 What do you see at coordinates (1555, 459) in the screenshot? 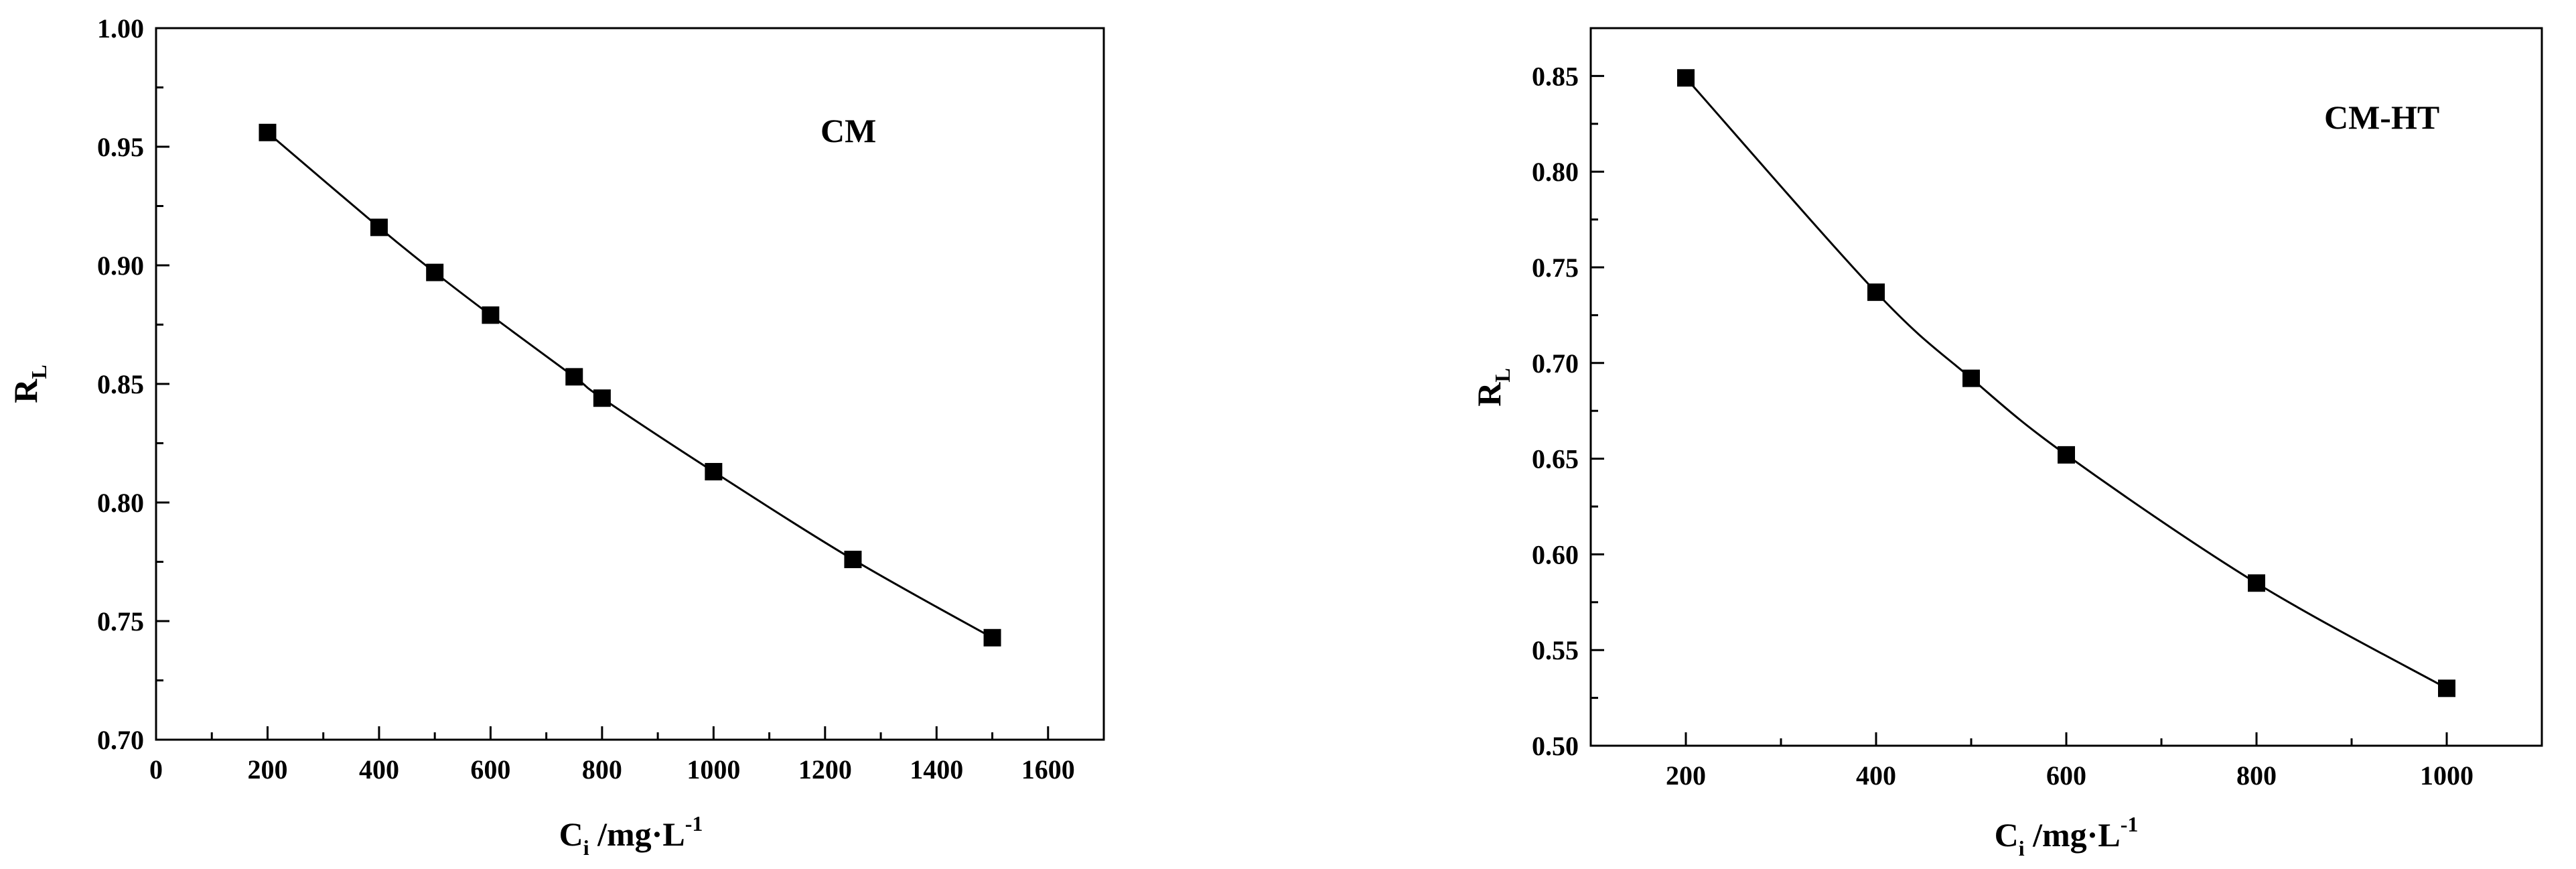
I see `y-tick-label: 0.65` at bounding box center [1555, 459].